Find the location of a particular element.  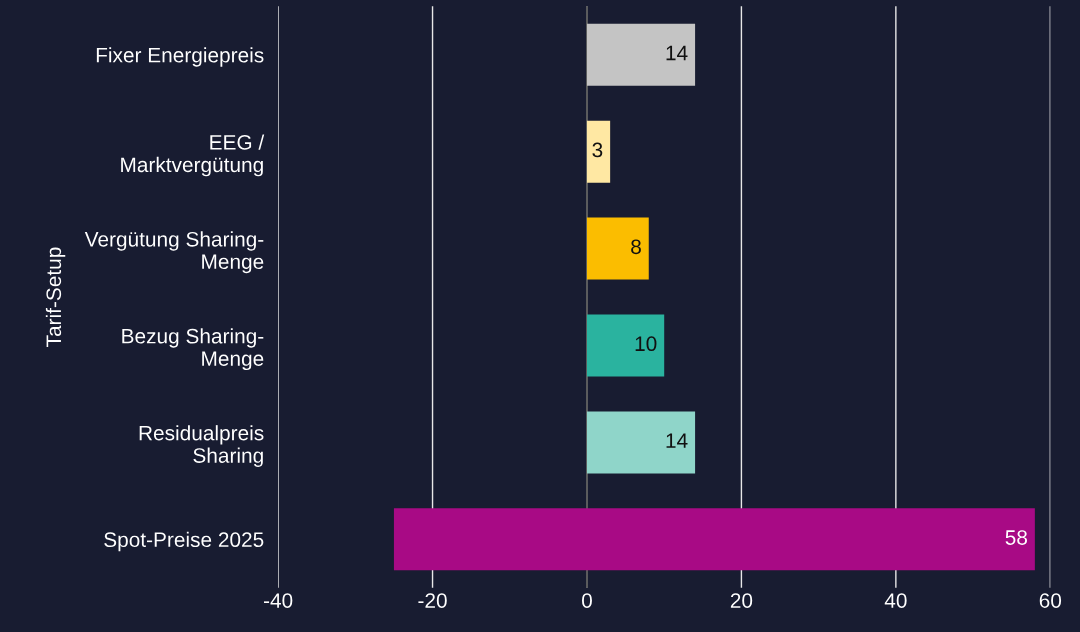

x-tick-label: 0 is located at coordinates (587, 600).